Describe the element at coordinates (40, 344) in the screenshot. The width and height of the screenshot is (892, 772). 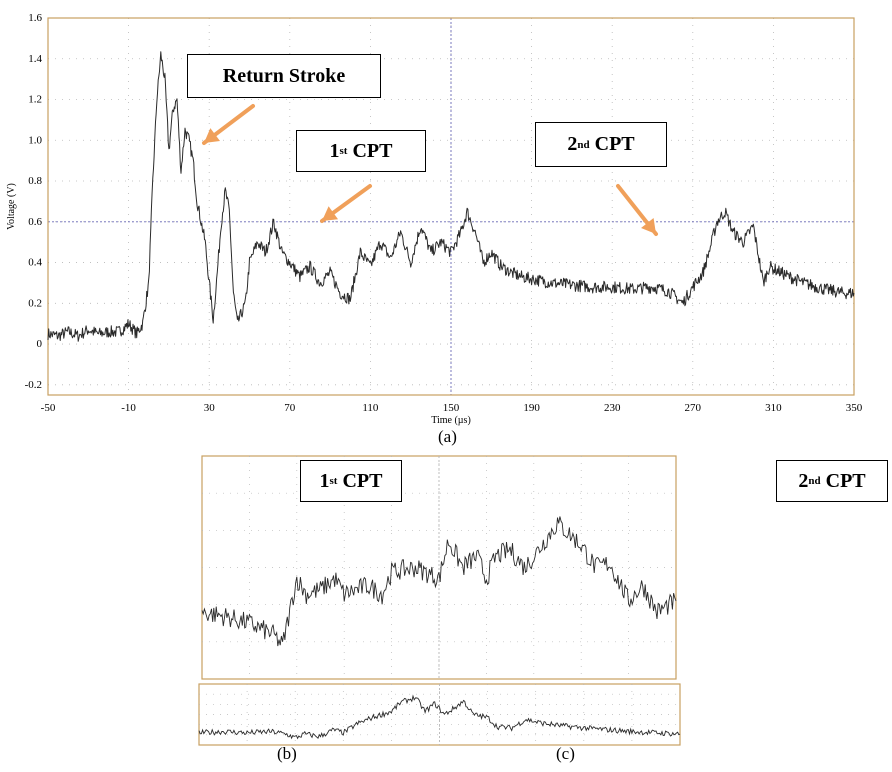
I see `y-tick-label: 0` at that location.